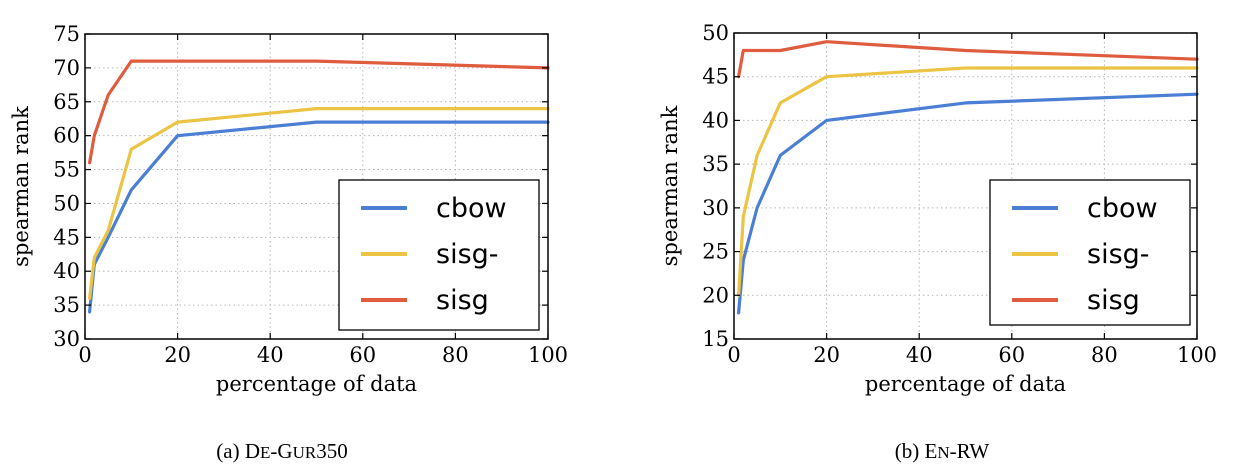 The width and height of the screenshot is (1236, 476). What do you see at coordinates (66, 170) in the screenshot?
I see `y-tick-label: 55` at bounding box center [66, 170].